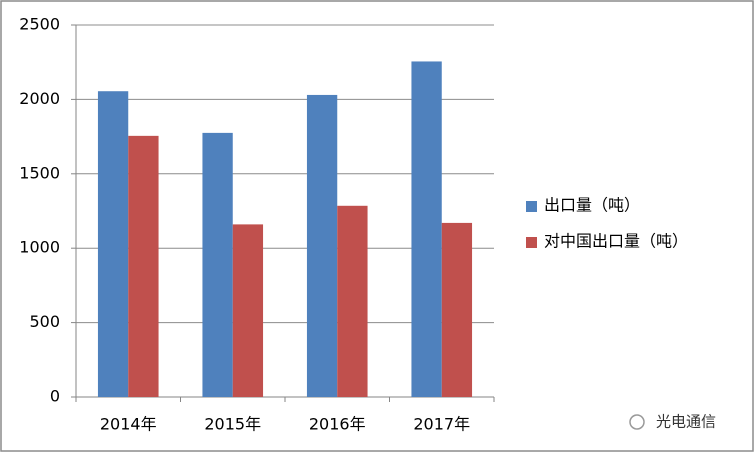 The width and height of the screenshot is (756, 454). Describe the element at coordinates (39, 172) in the screenshot. I see `y-tick-label: 1500` at that location.